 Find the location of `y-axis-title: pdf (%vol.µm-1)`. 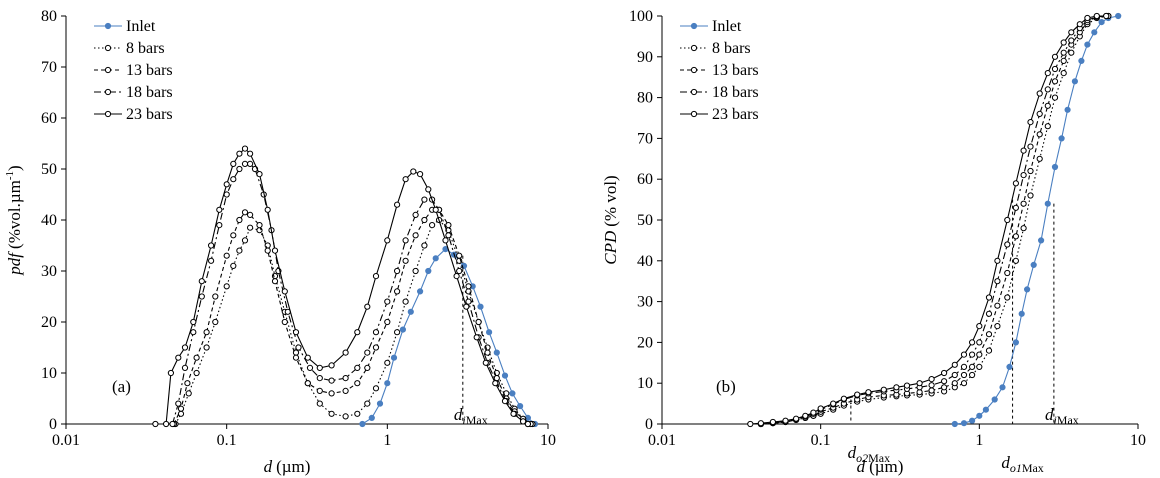

y-axis-title: pdf (%vol.µm-1) is located at coordinates (14, 220).